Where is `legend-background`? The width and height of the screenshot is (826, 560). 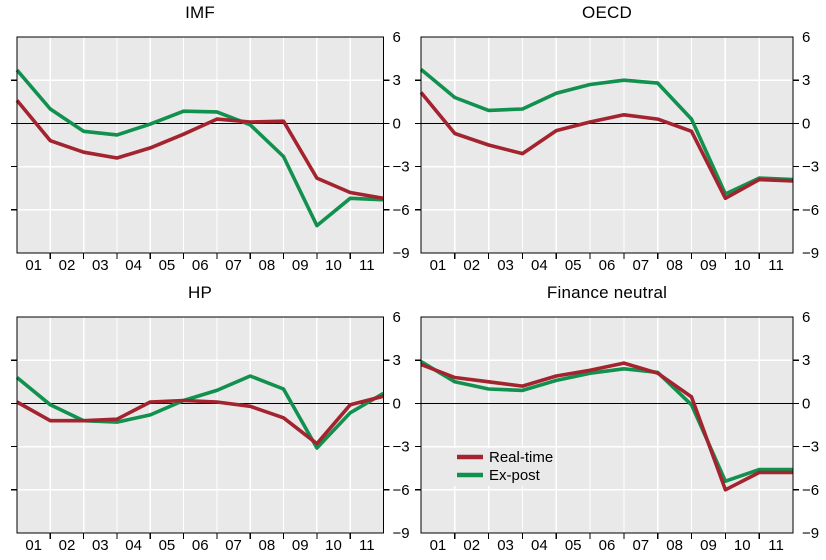 legend-background is located at coordinates (500, 467).